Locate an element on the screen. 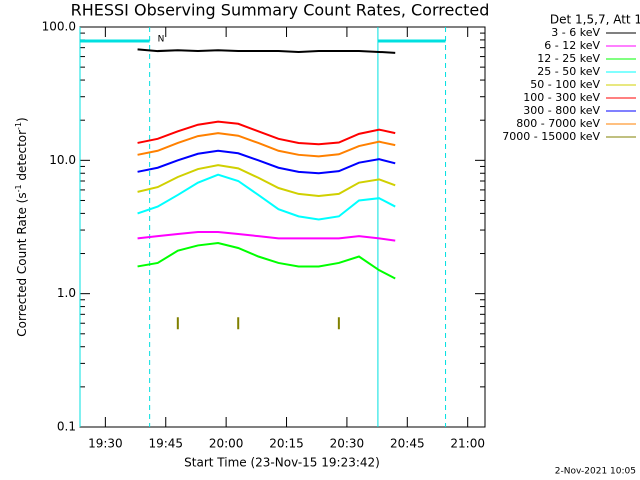 The height and width of the screenshot is (480, 640). legend-label: 800 - 7000 keV is located at coordinates (558, 123).